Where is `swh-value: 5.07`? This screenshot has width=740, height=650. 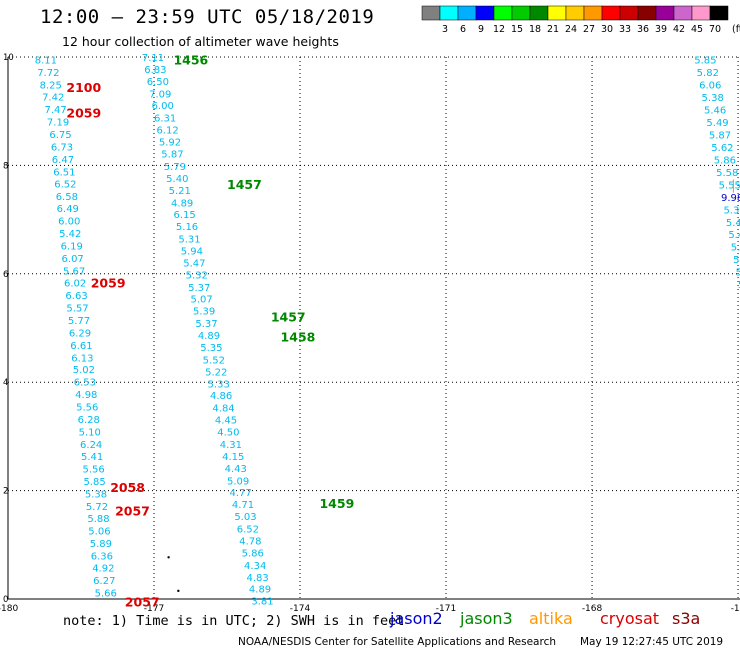 swh-value: 5.07 is located at coordinates (202, 300).